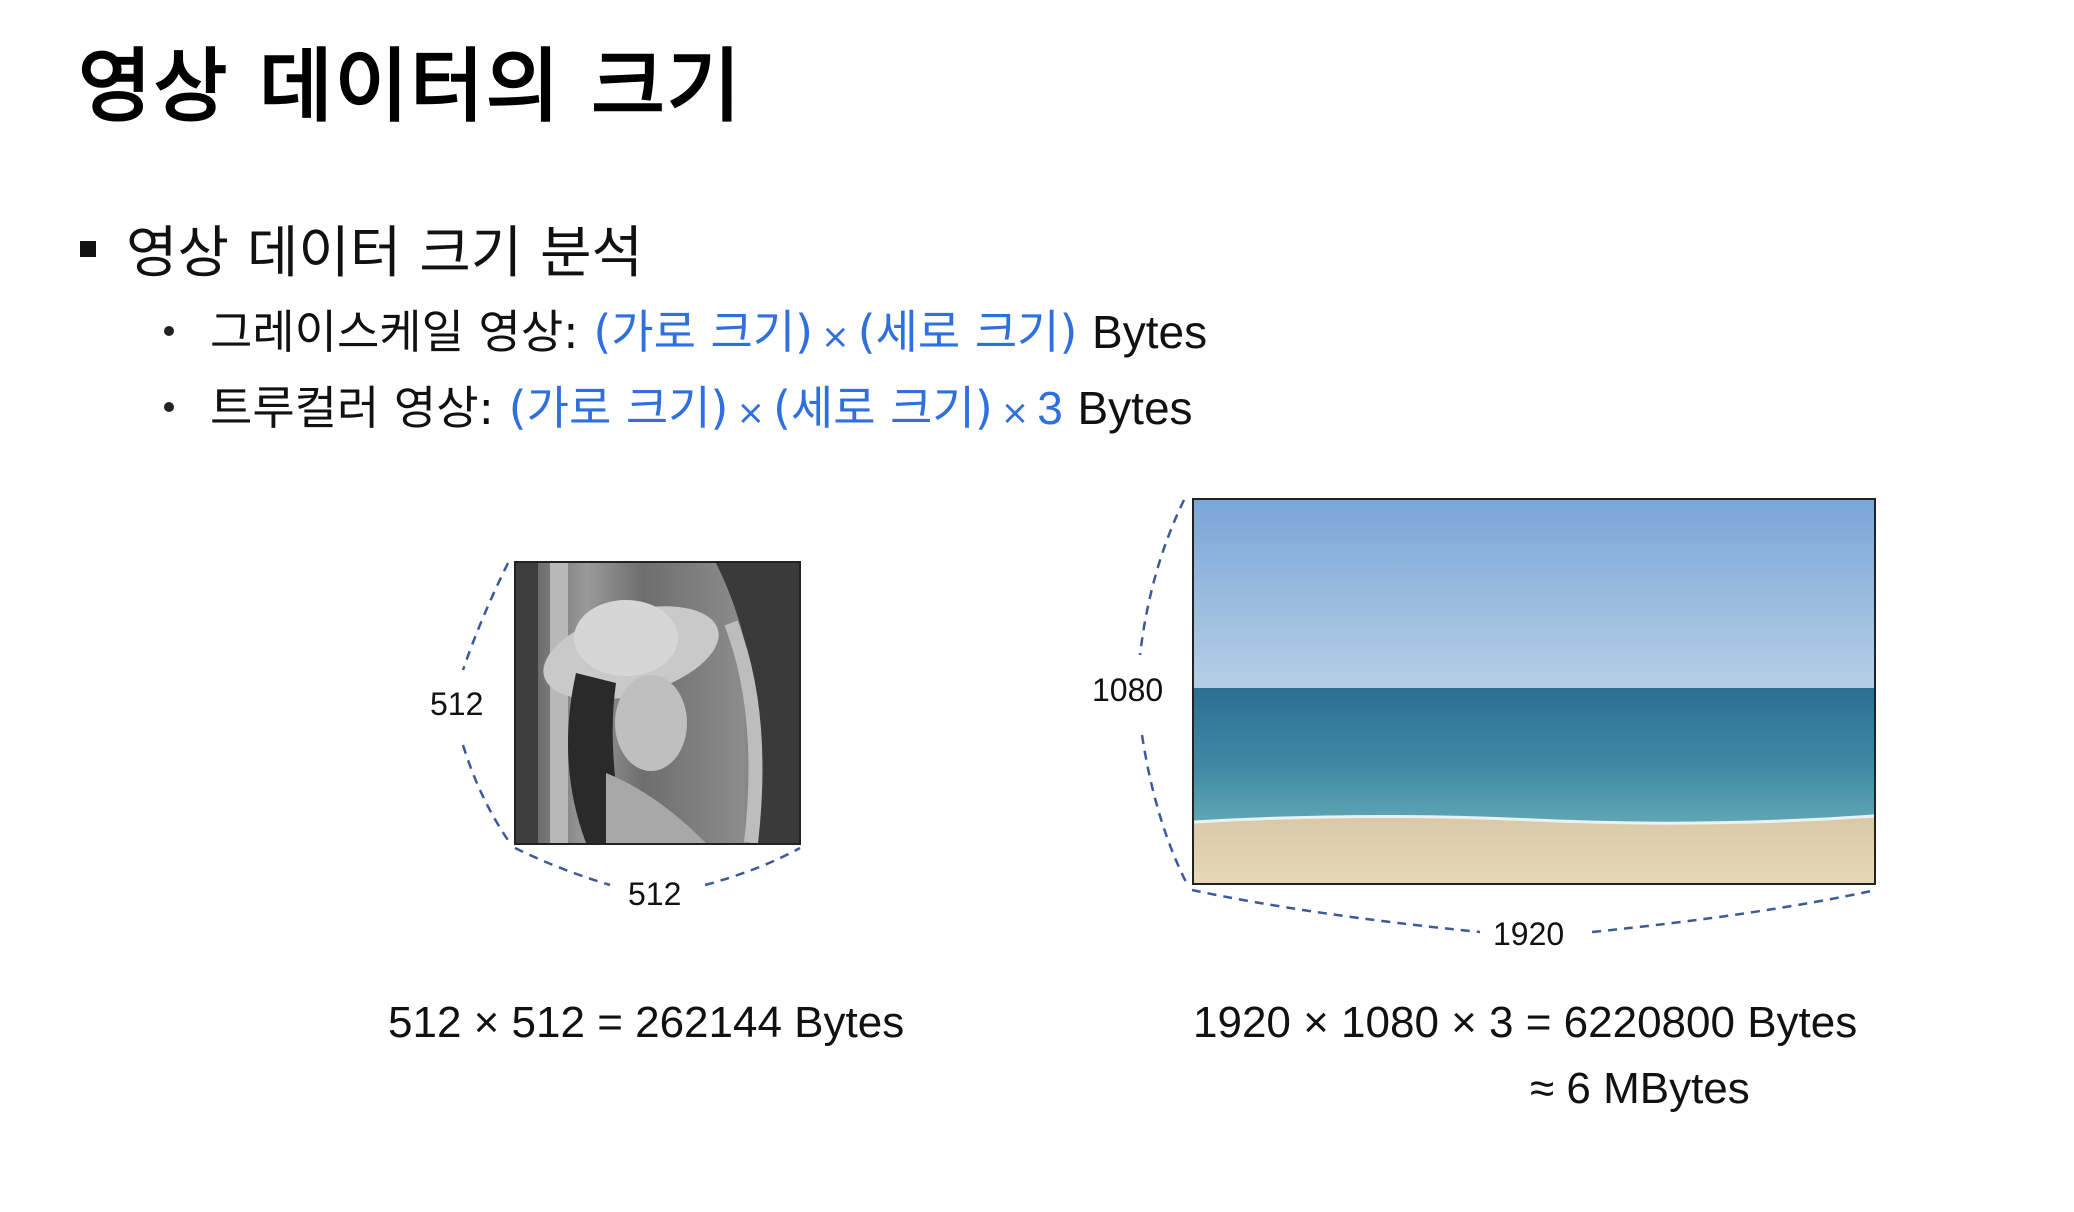  I want to click on truecolor-unit: Bytes, so click(1135, 408).